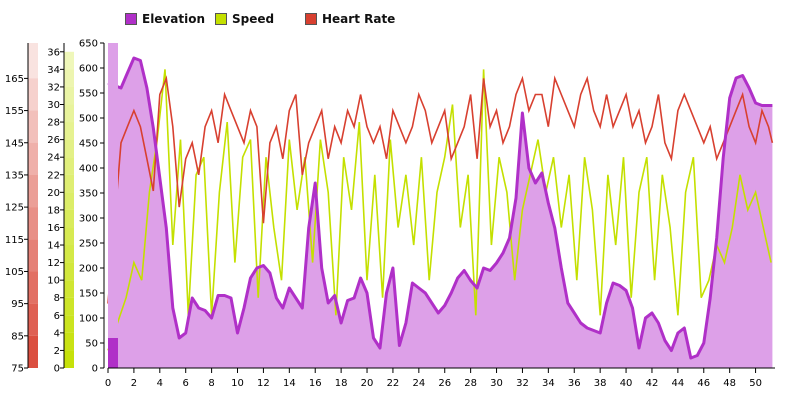 The image size is (800, 400). Describe the element at coordinates (53, 70) in the screenshot. I see `speed-tick-label: 34` at that location.